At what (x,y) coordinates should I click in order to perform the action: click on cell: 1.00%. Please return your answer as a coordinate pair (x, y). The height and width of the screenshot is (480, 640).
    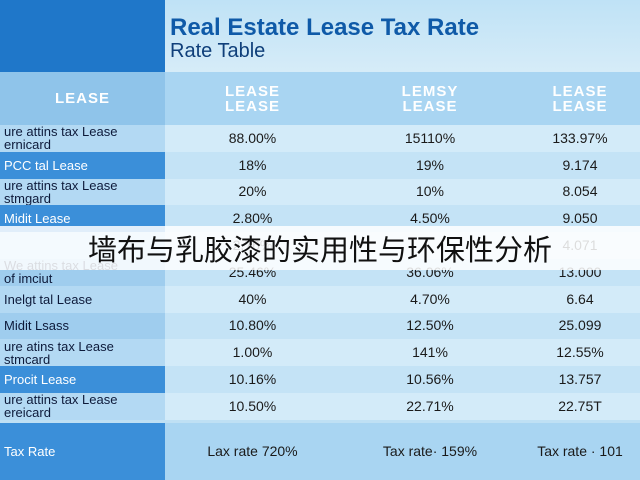
    Looking at the image, I should click on (252, 353).